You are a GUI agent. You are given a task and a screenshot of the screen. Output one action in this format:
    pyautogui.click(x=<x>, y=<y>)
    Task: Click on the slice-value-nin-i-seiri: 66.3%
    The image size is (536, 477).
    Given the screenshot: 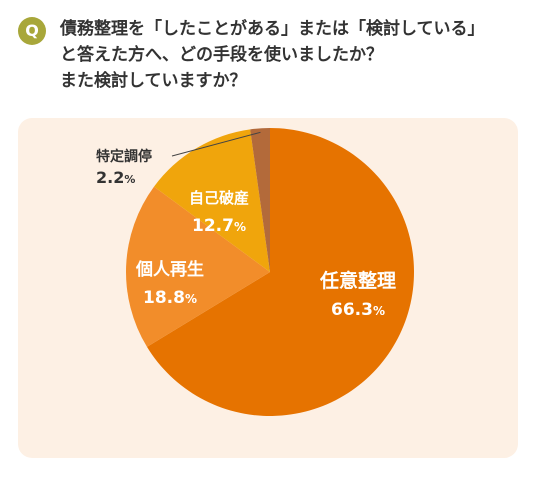 What is the action you would take?
    pyautogui.click(x=358, y=310)
    